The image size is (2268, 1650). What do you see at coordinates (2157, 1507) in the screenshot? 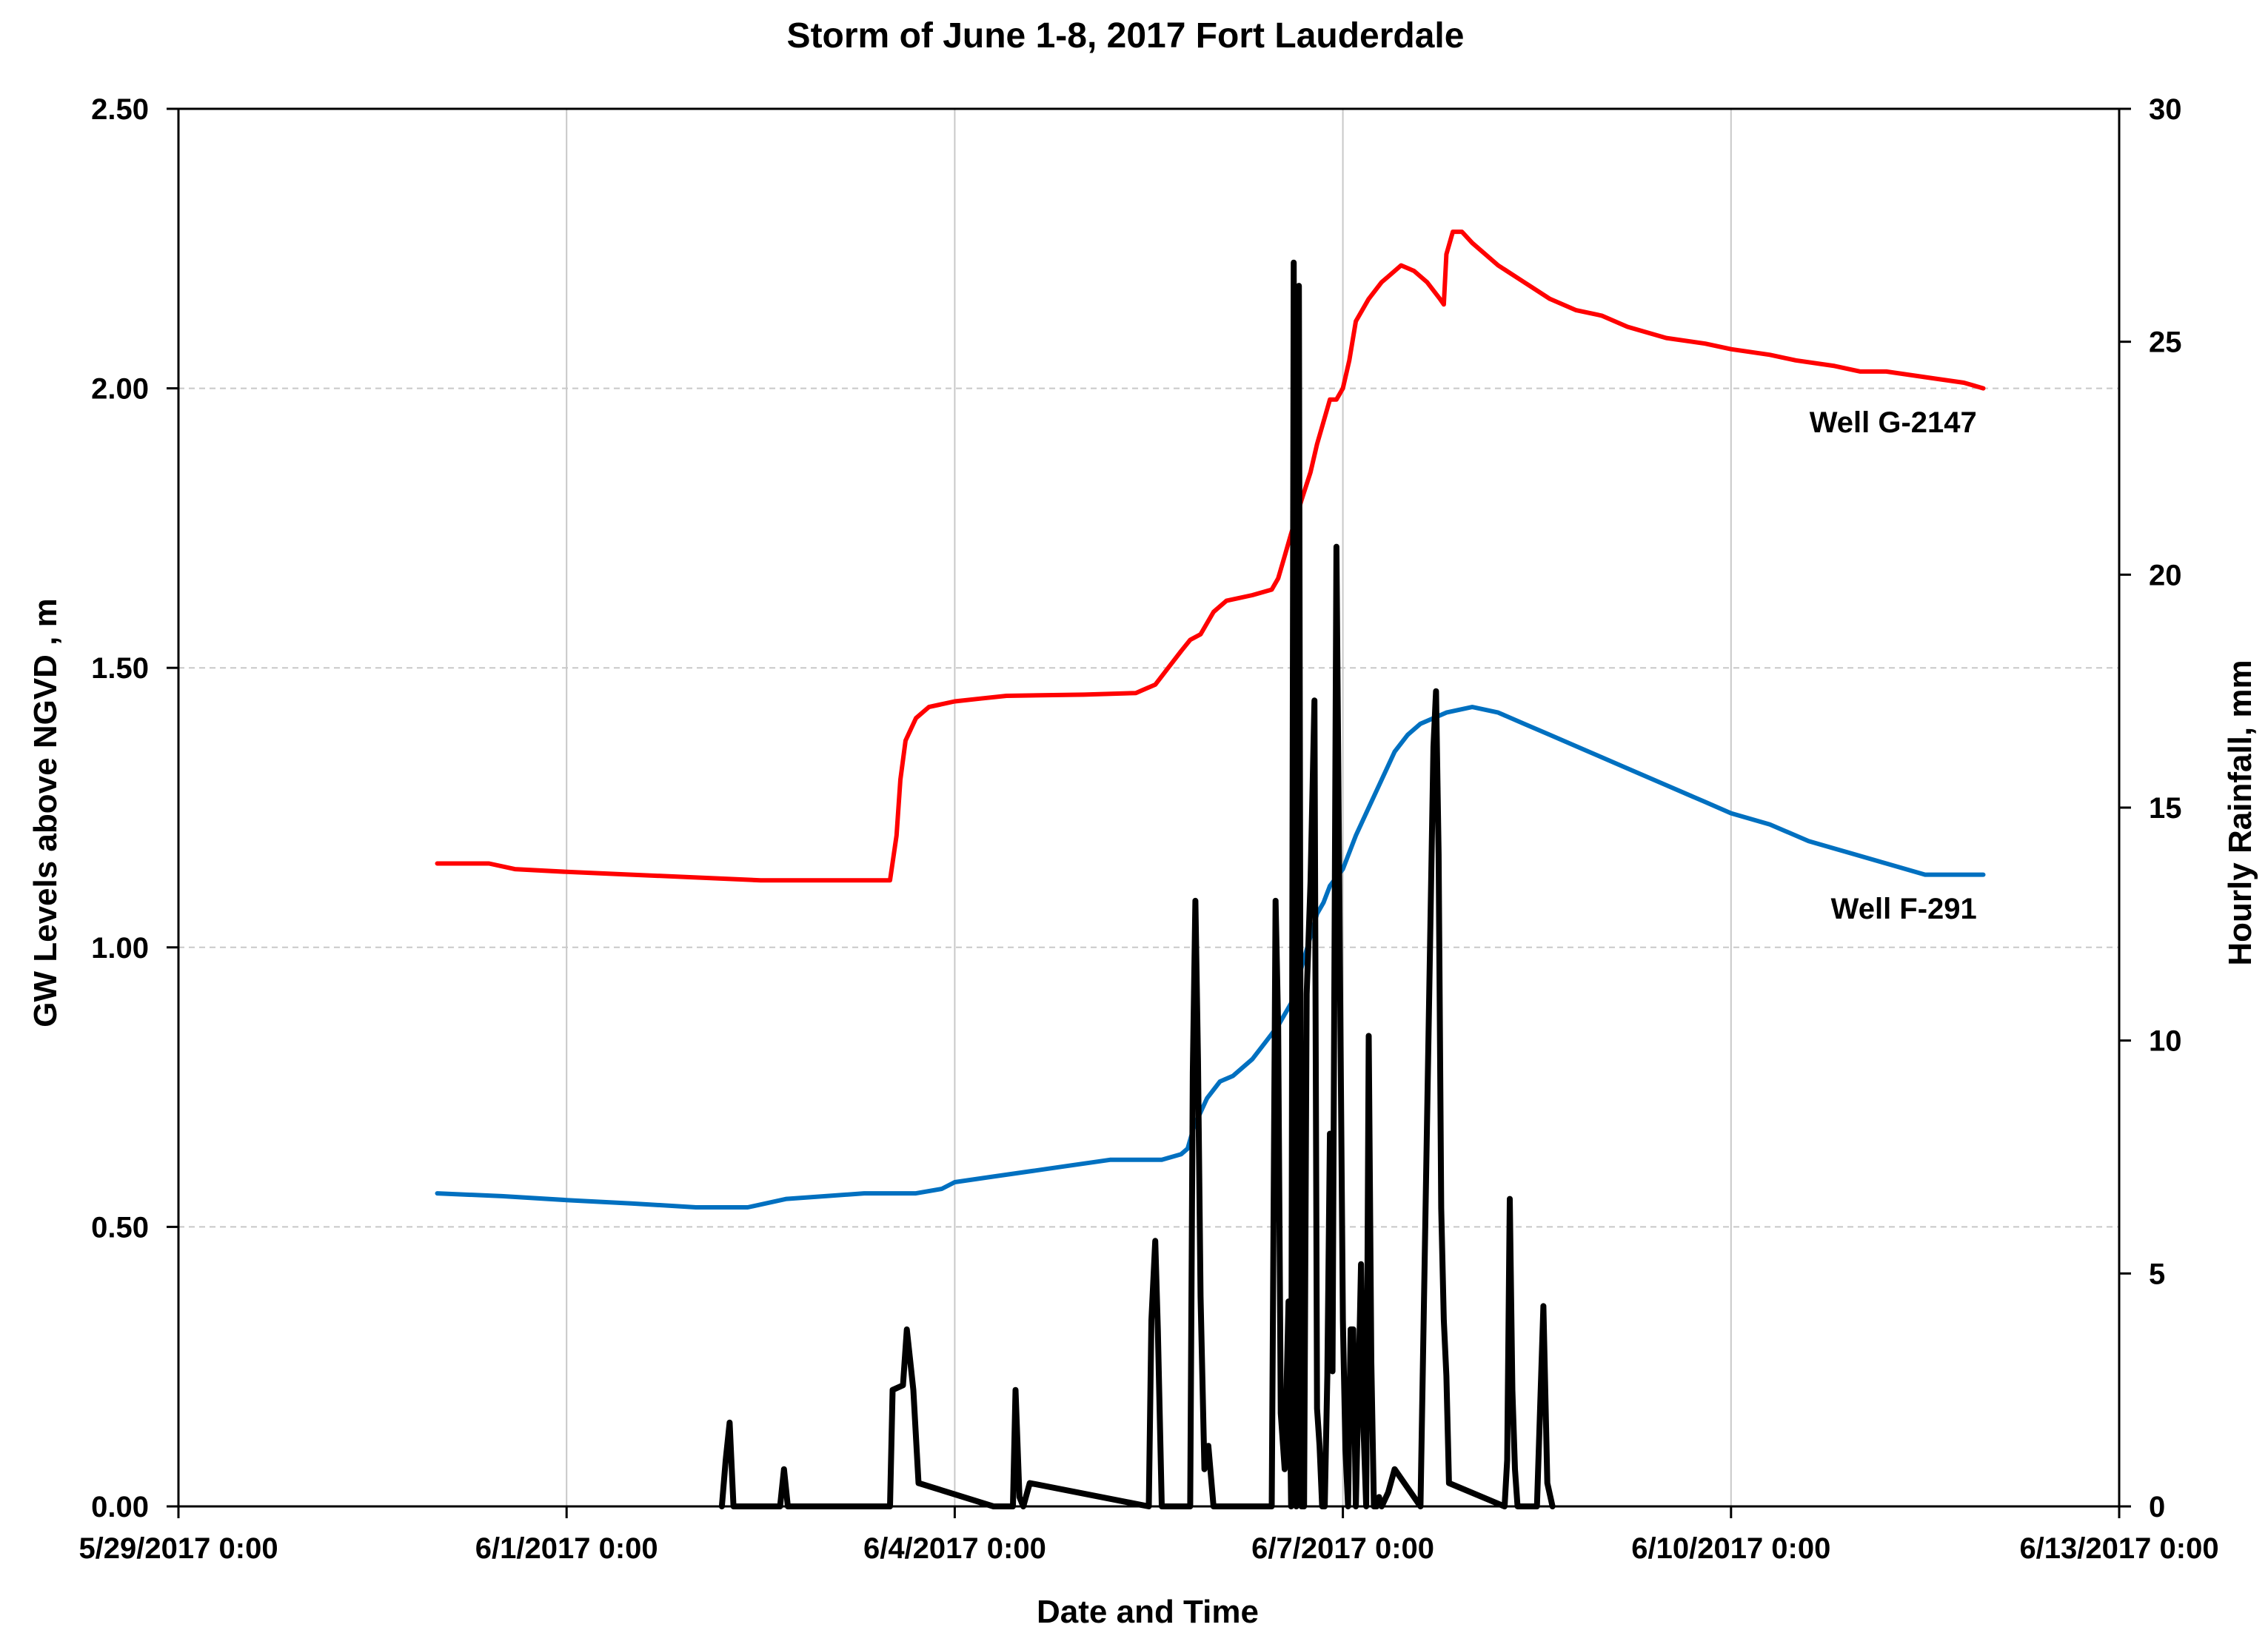
I see `y-right-tick-label: 0` at bounding box center [2157, 1507].